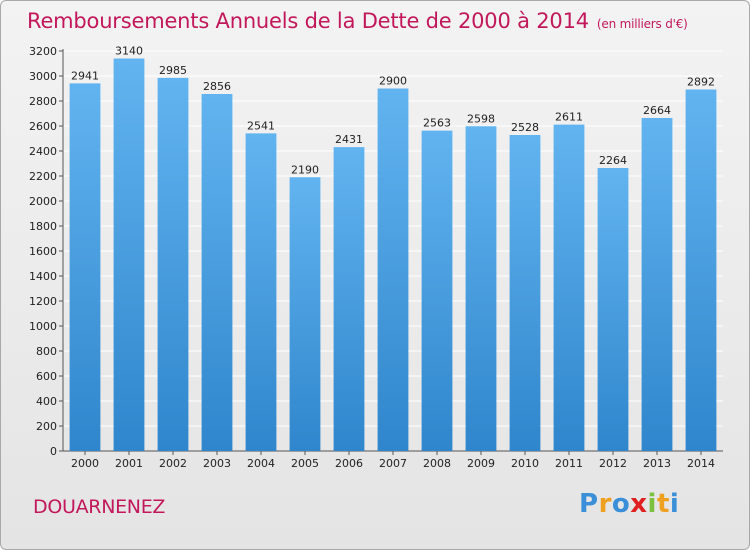 This screenshot has width=750, height=550. What do you see at coordinates (437, 123) in the screenshot?
I see `data-label: 2563` at bounding box center [437, 123].